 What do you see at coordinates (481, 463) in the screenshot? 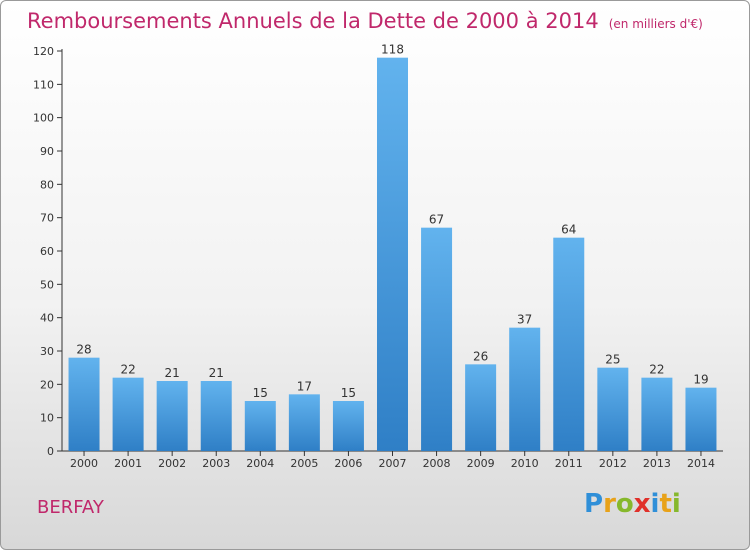
I see `x-tick-label: 2009` at bounding box center [481, 463].